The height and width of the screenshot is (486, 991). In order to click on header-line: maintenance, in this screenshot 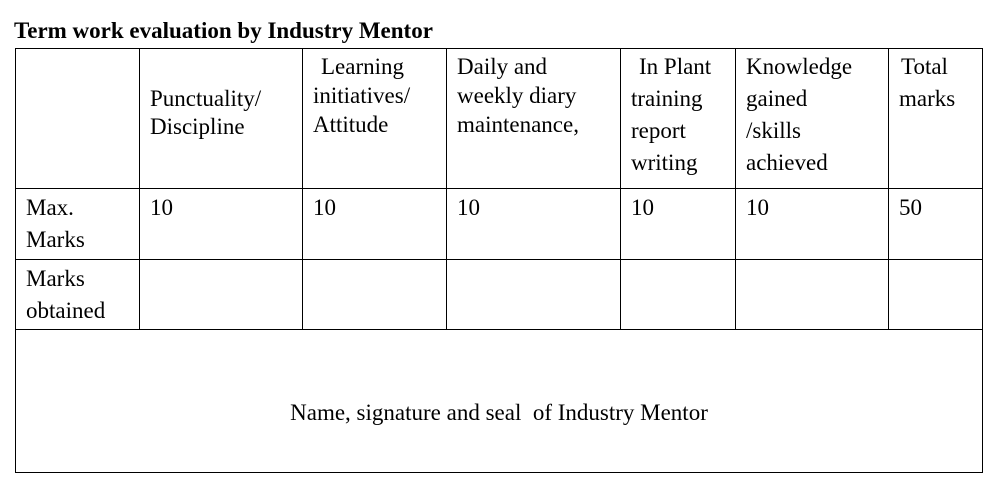, I will do `click(518, 124)`.